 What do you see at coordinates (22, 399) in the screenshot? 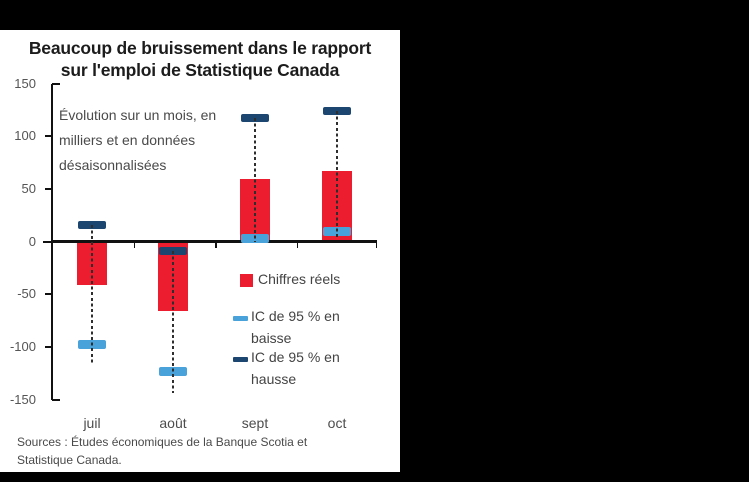
I see `y-tick-label: -150` at bounding box center [22, 399].